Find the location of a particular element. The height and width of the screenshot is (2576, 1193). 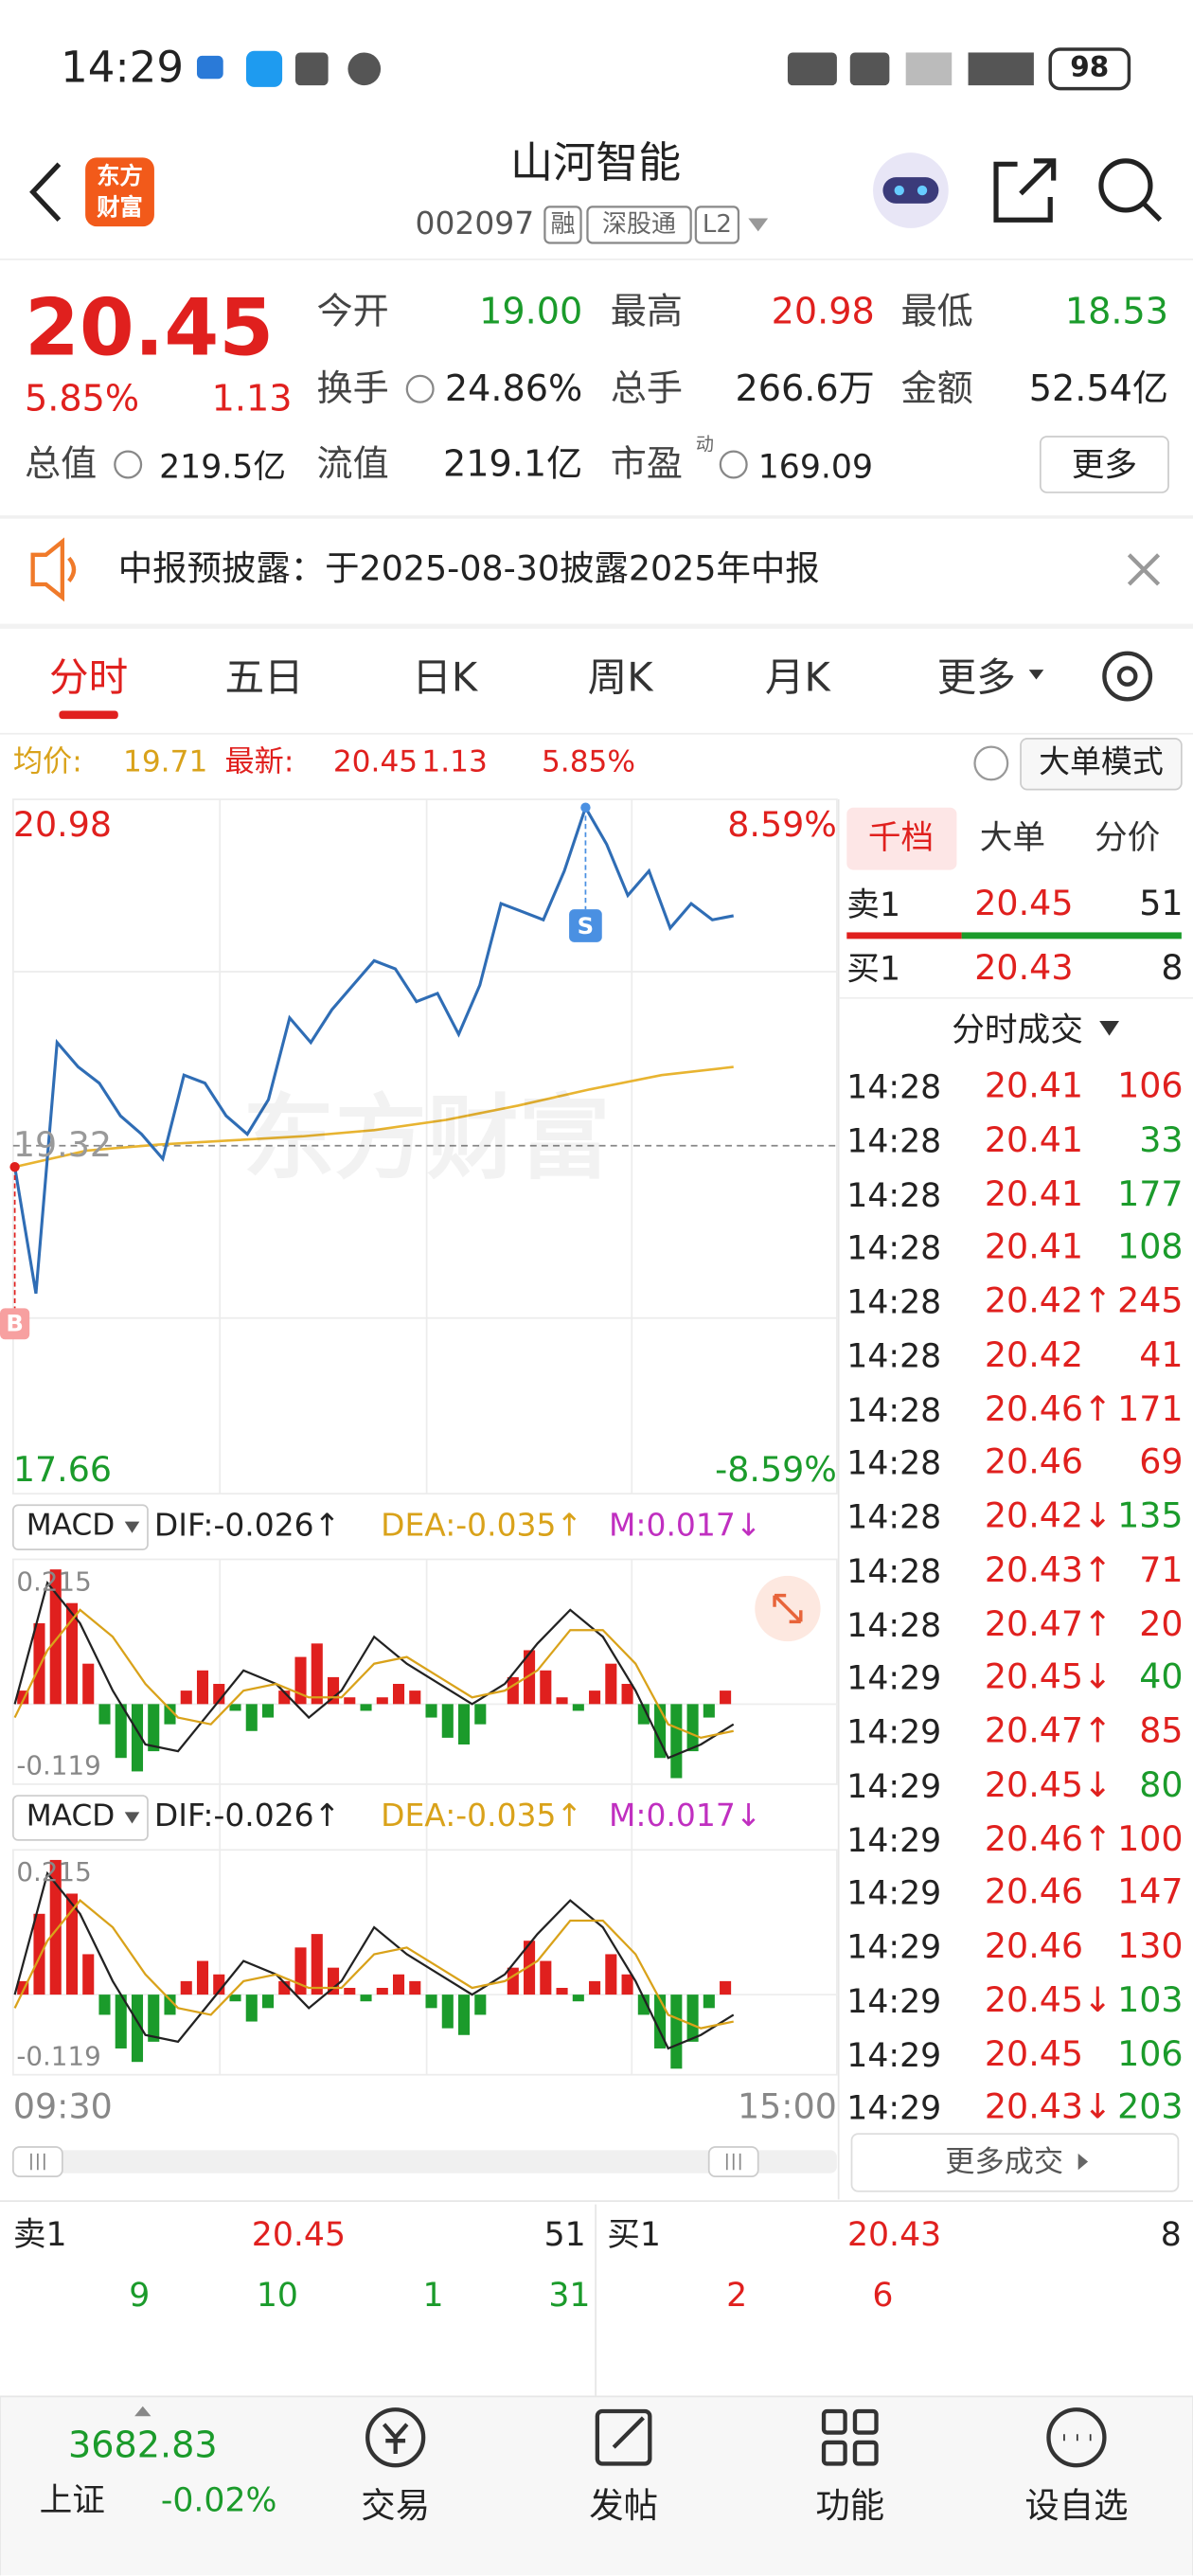

nav-item: 发帖 is located at coordinates (623, 2505).